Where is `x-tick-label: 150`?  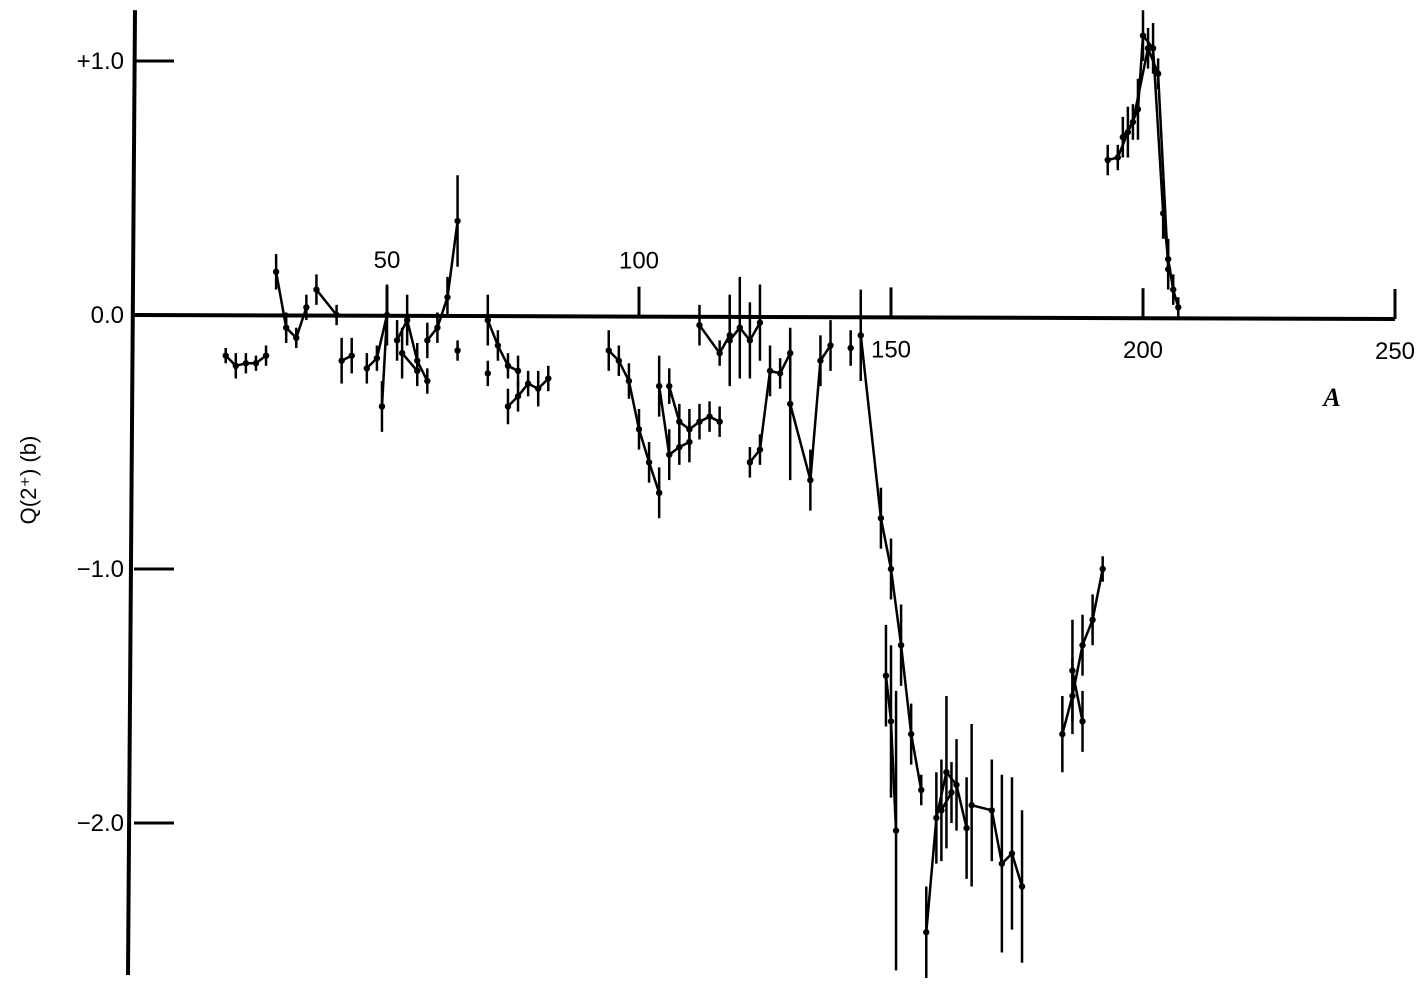
x-tick-label: 150 is located at coordinates (891, 349).